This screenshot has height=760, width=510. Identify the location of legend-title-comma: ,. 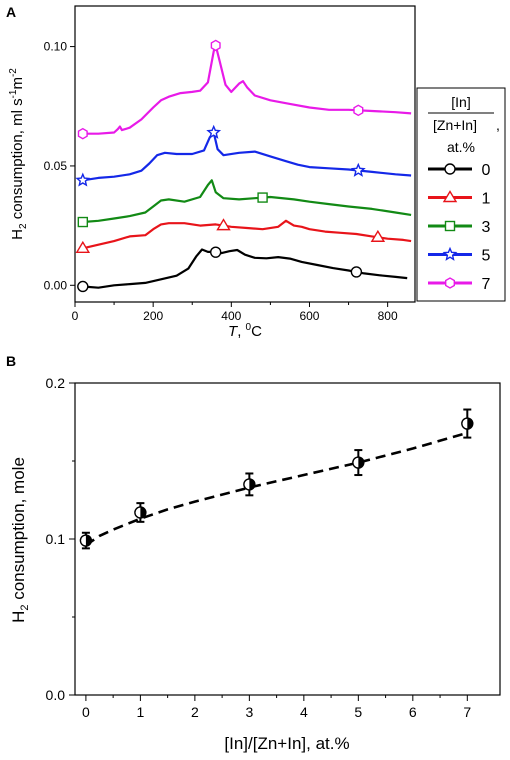
(498, 125).